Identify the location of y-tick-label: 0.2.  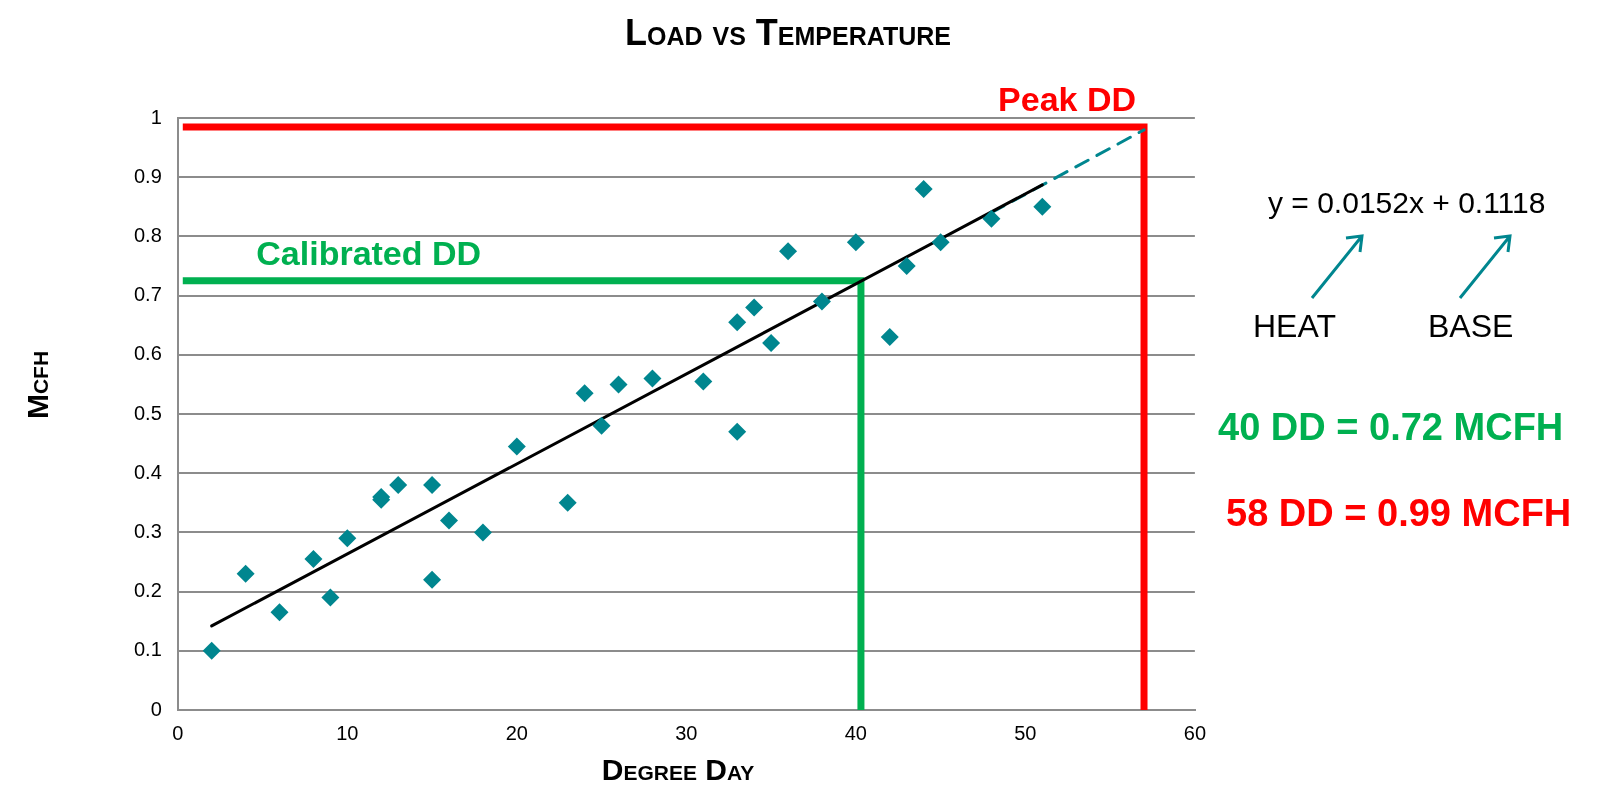
(147, 590).